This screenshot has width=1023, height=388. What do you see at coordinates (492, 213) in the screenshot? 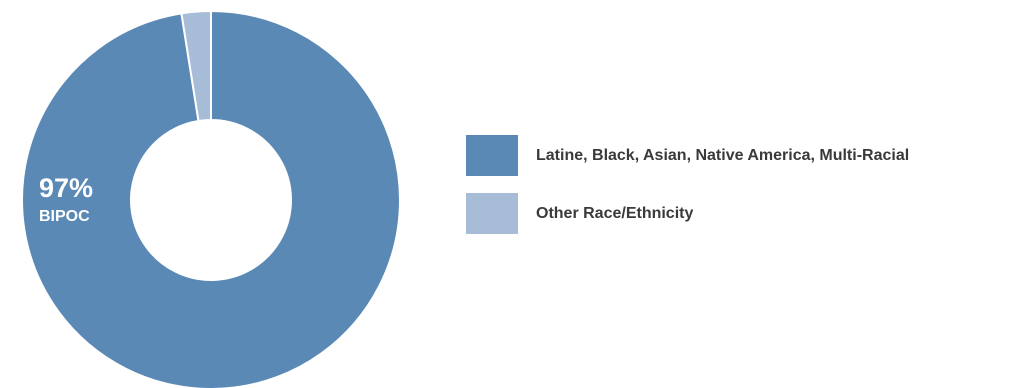
I see `legend-swatch-other` at bounding box center [492, 213].